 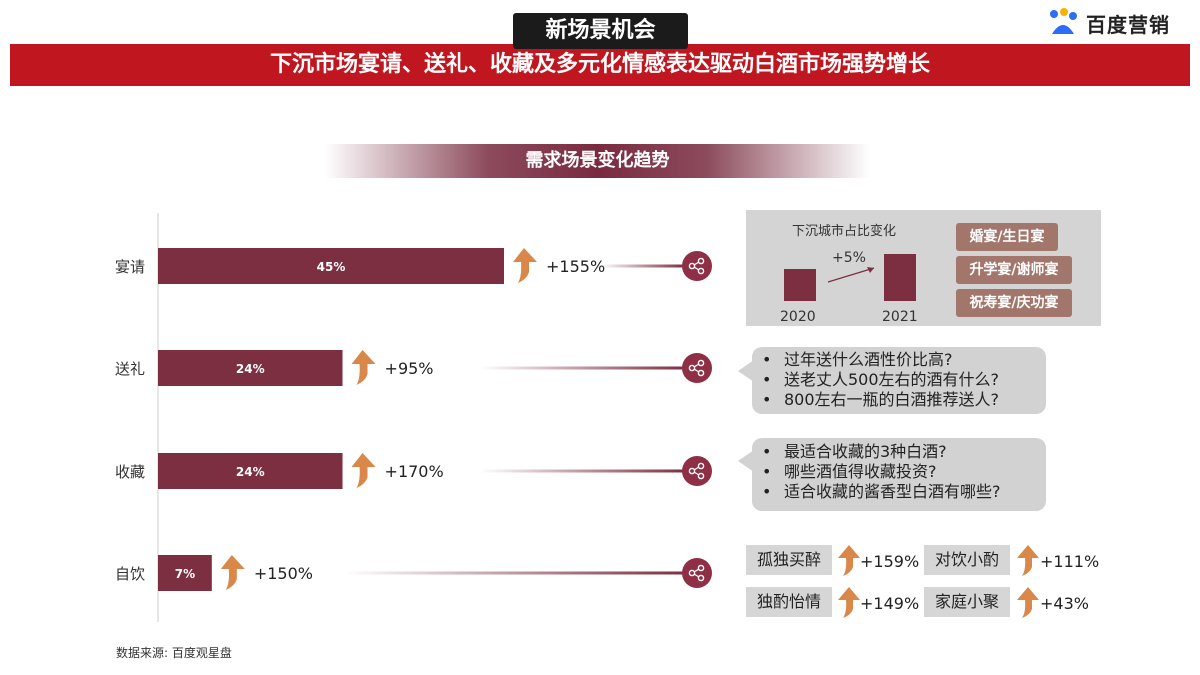 I want to click on section-title-strip, so click(x=597, y=161).